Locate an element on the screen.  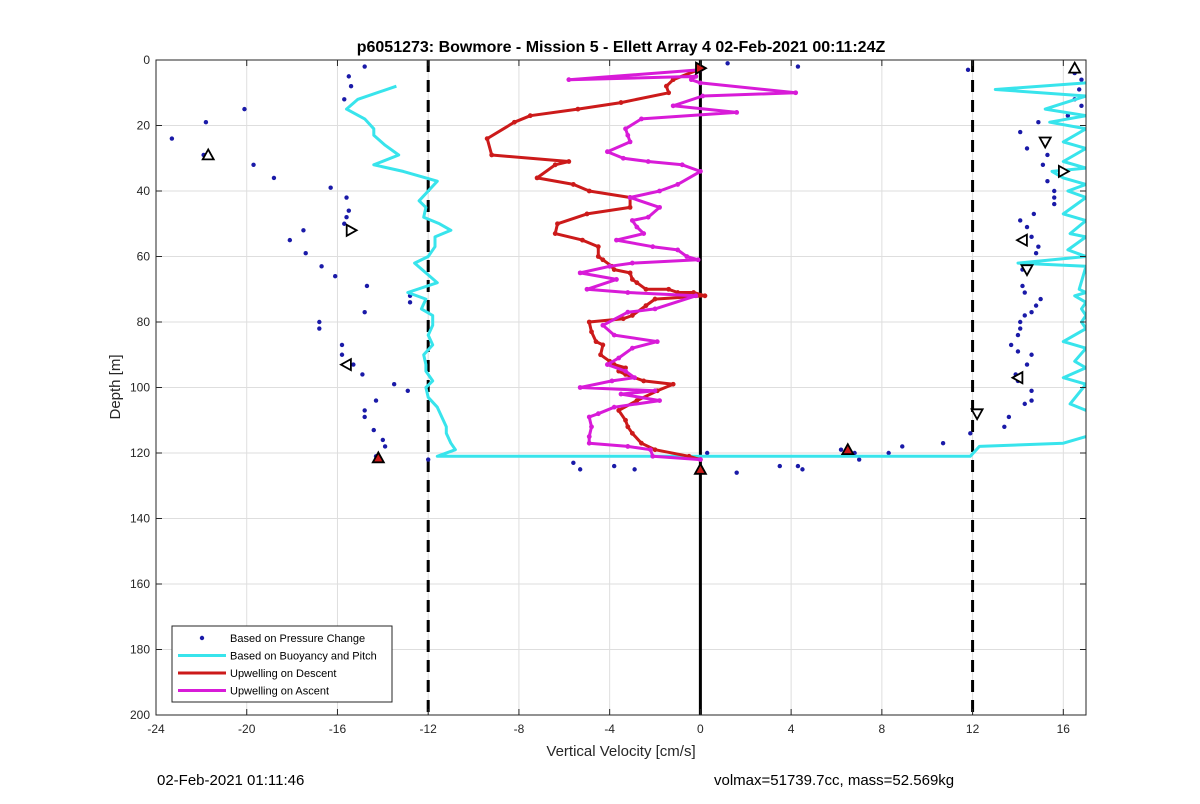
y-tick-label: 120 is located at coordinates (140, 453).